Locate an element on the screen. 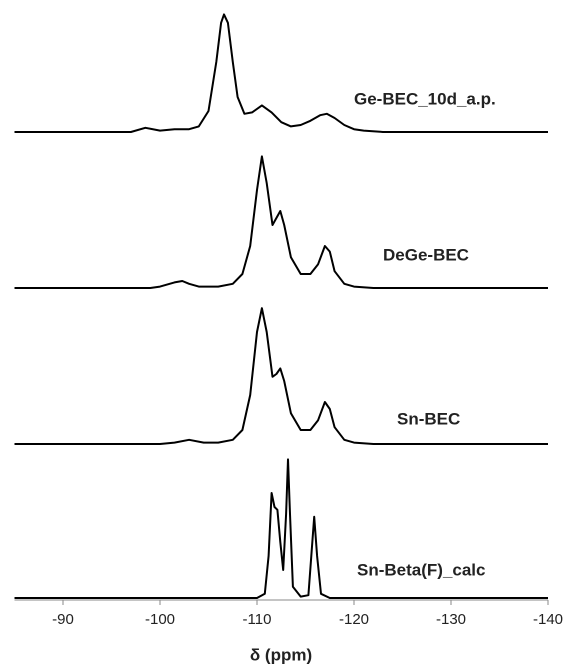  x-tick-label: -100 is located at coordinates (160, 619).